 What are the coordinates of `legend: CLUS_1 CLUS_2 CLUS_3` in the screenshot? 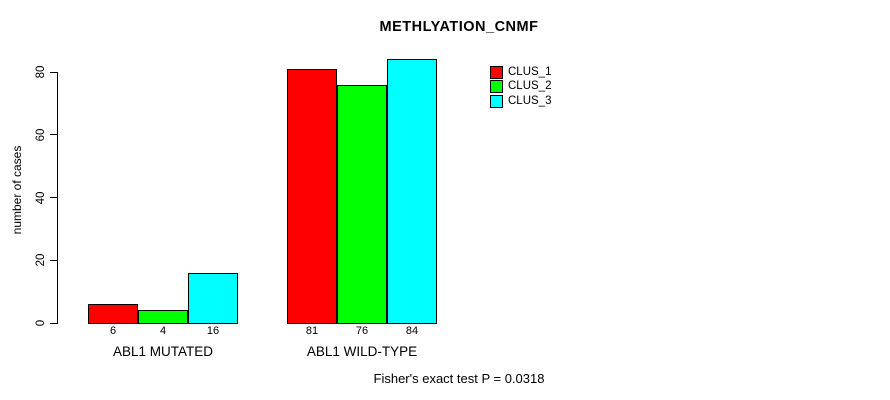 It's located at (520, 87).